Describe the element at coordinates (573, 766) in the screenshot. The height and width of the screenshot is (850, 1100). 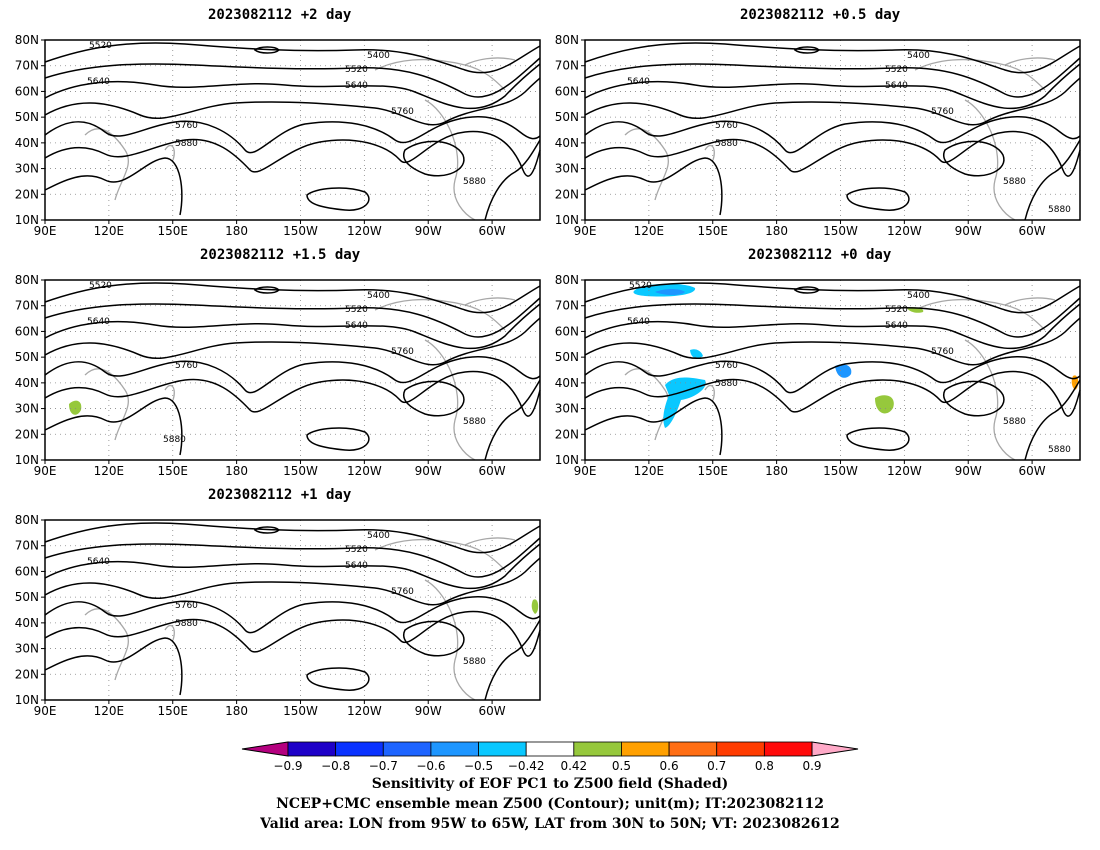
I see `colorbar-tick-label: 0.42` at that location.